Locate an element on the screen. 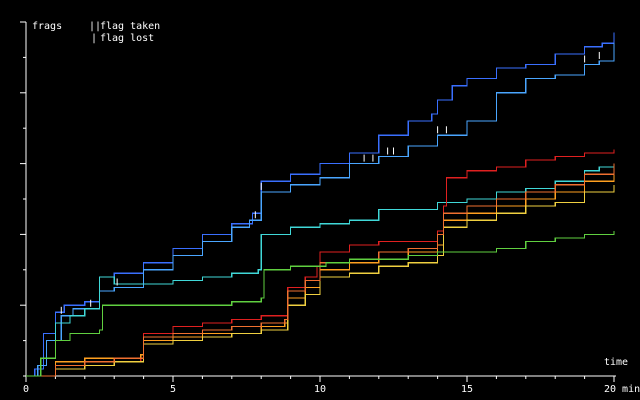 This screenshot has width=640, height=400. legend-marker-flag-lost: | is located at coordinates (94, 38).